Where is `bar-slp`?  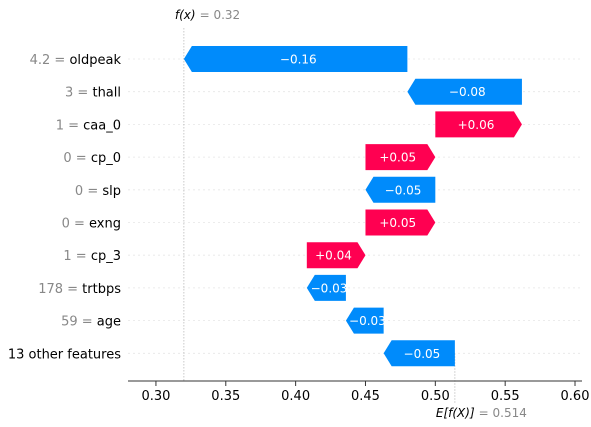
bar-slp is located at coordinates (400, 189).